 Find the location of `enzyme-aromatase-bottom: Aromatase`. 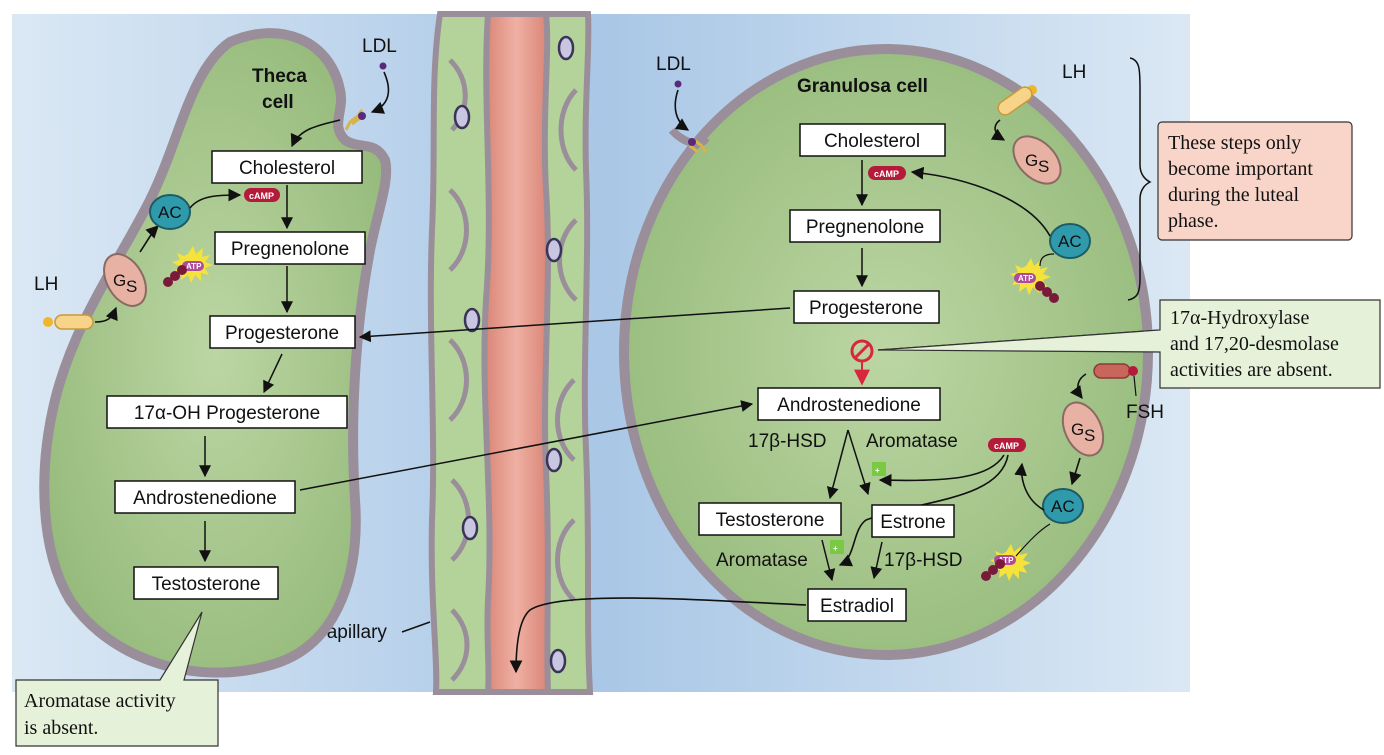

enzyme-aromatase-bottom: Aromatase is located at coordinates (762, 560).